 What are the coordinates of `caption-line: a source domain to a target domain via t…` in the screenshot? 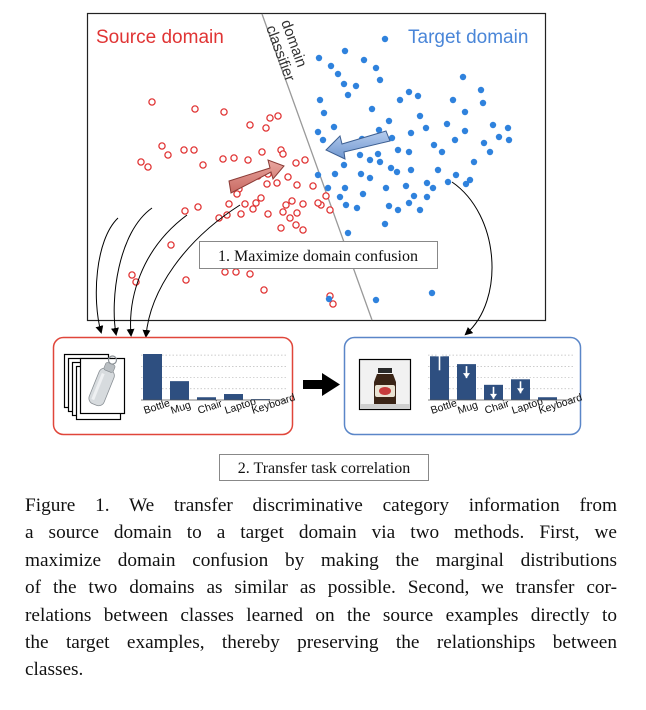 It's located at (321, 533).